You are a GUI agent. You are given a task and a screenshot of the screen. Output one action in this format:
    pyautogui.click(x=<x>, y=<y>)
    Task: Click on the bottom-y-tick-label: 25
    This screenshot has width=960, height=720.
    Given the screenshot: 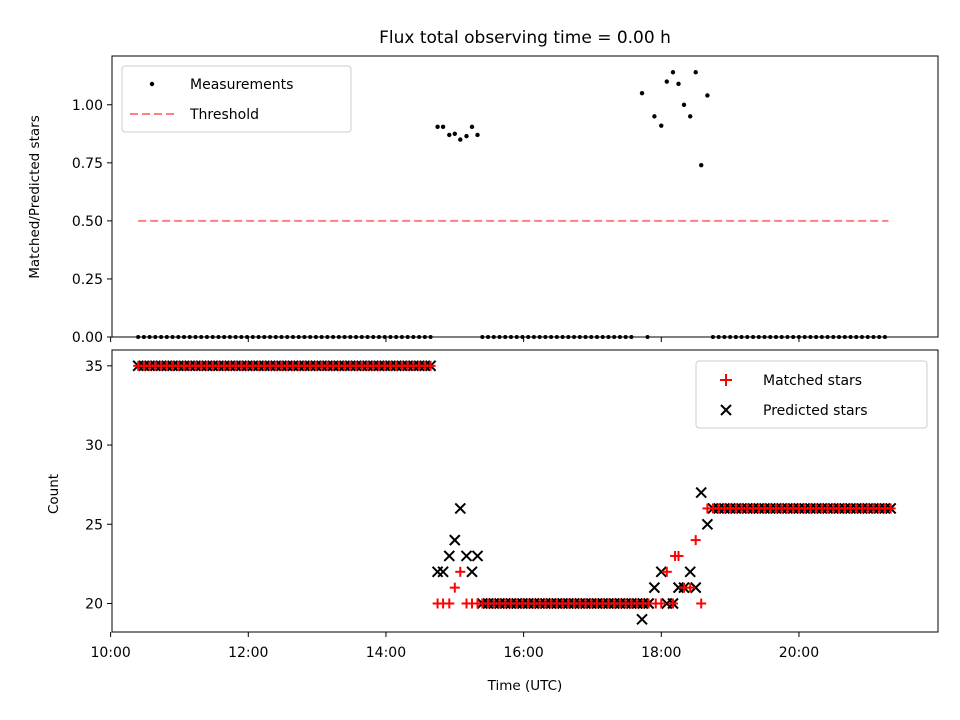 What is the action you would take?
    pyautogui.click(x=94, y=525)
    